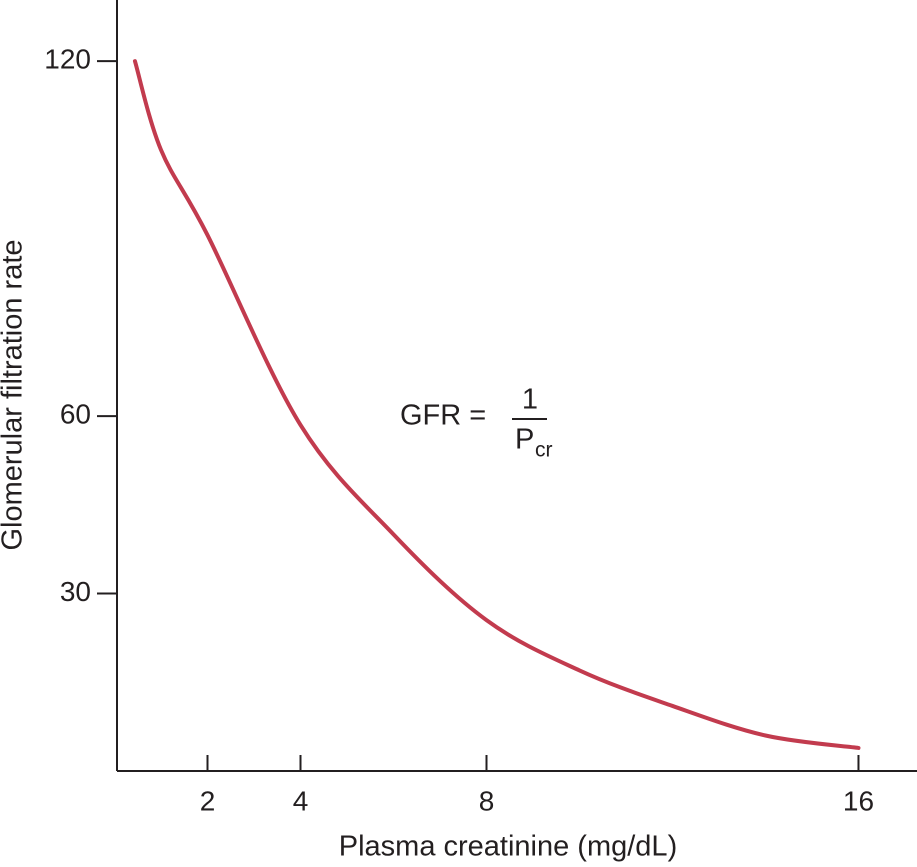 The image size is (917, 867). What do you see at coordinates (487, 800) in the screenshot?
I see `x-tick-label: 8` at bounding box center [487, 800].